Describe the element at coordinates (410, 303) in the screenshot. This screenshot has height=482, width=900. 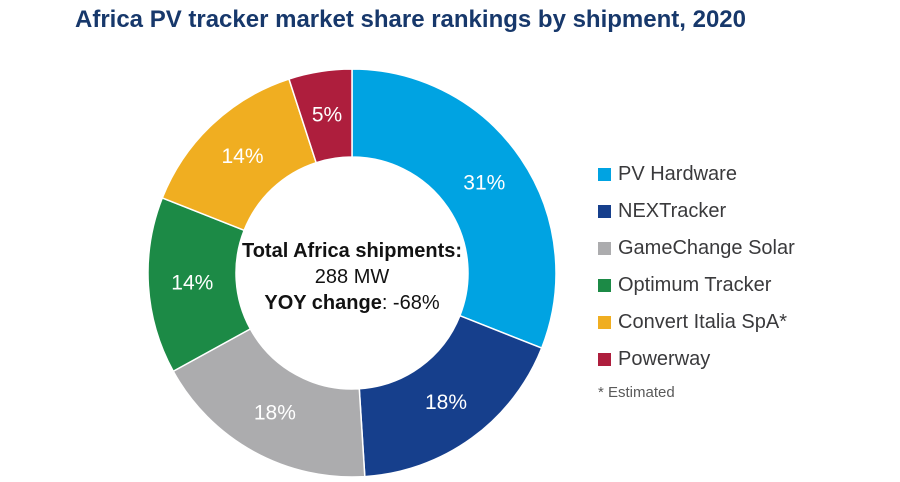
I see `center-yoy-value: : -68%` at that location.